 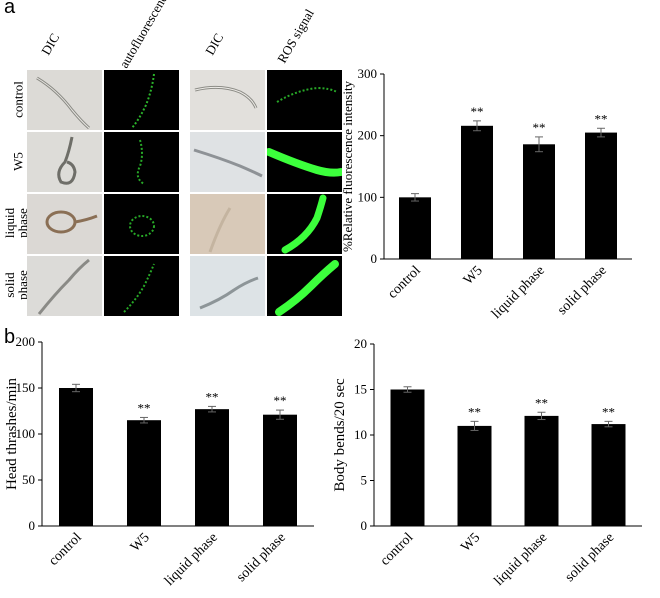 I want to click on row-header-w5: W5, so click(x=18, y=162).